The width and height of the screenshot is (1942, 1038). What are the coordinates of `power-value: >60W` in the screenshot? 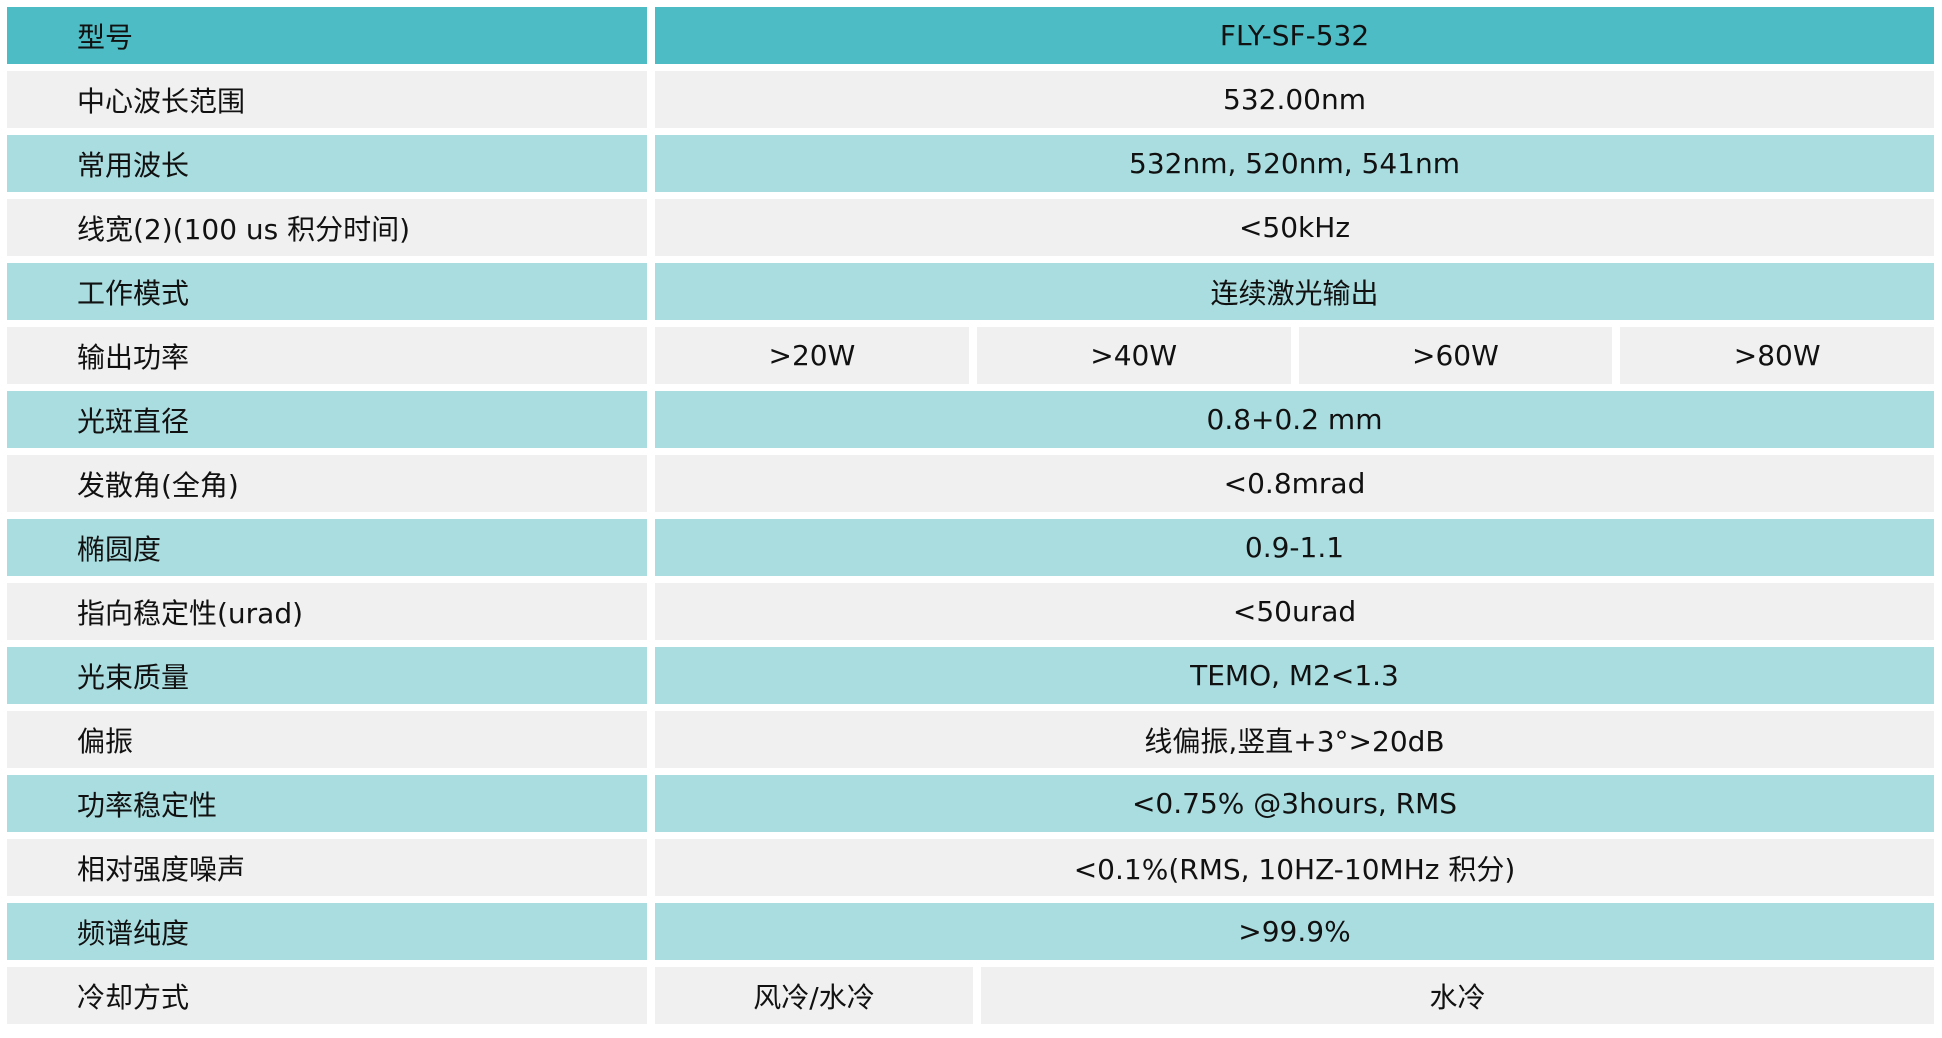 It's located at (1455, 355).